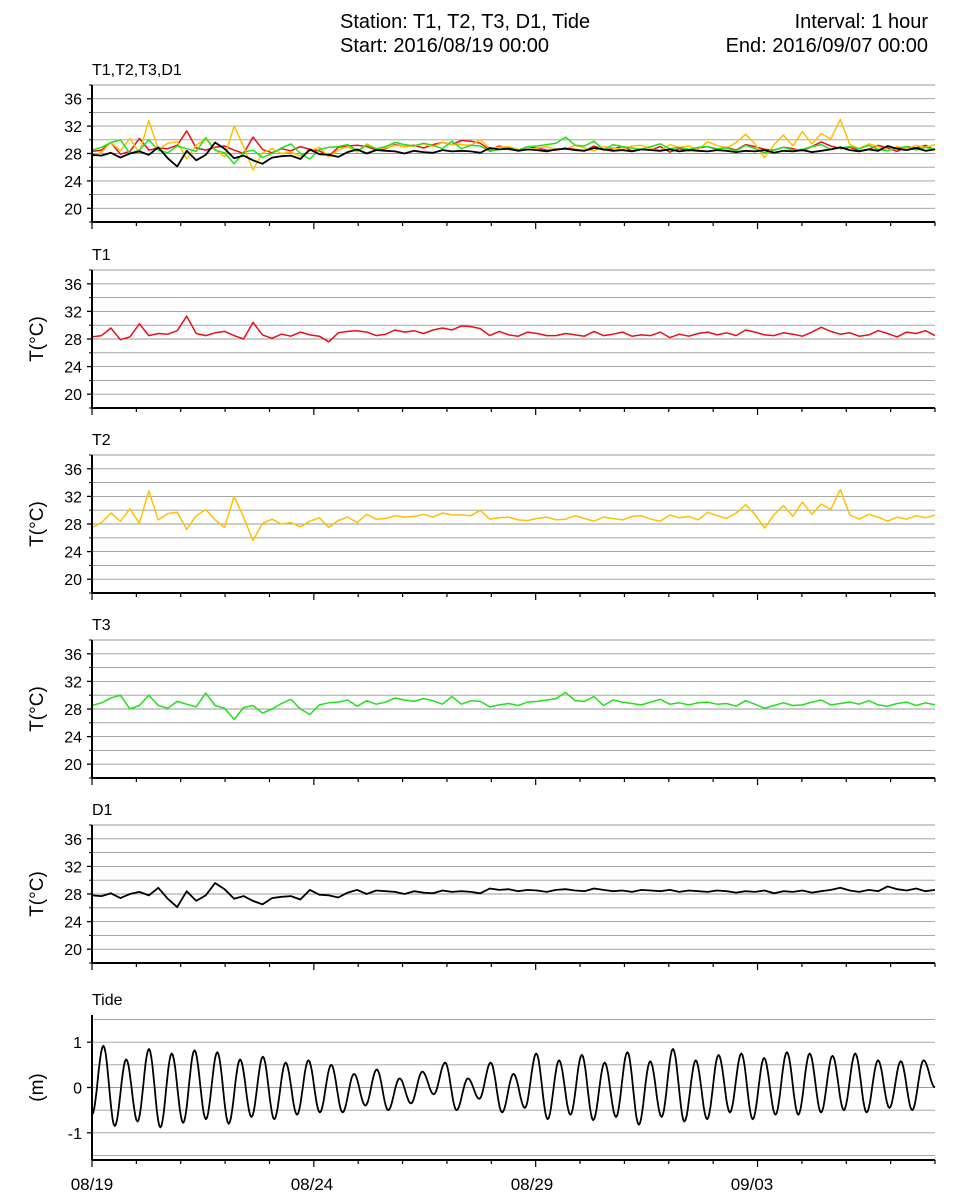 The height and width of the screenshot is (1200, 978). Describe the element at coordinates (312, 1184) in the screenshot. I see `x-tick-label: 08/24` at that location.